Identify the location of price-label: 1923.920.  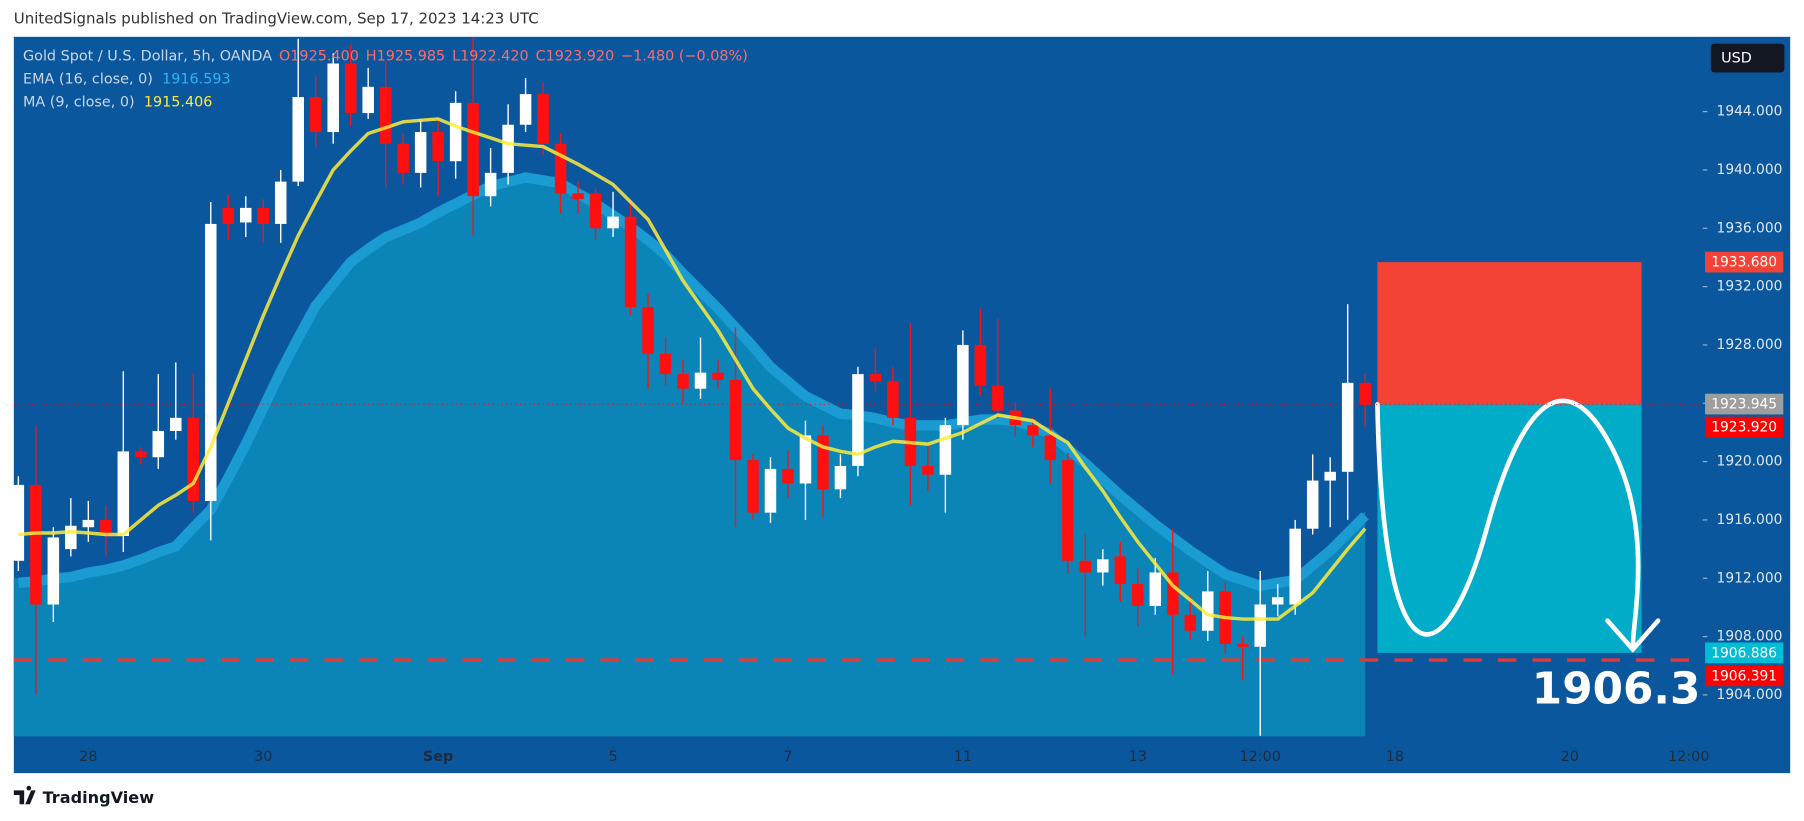
(1744, 428).